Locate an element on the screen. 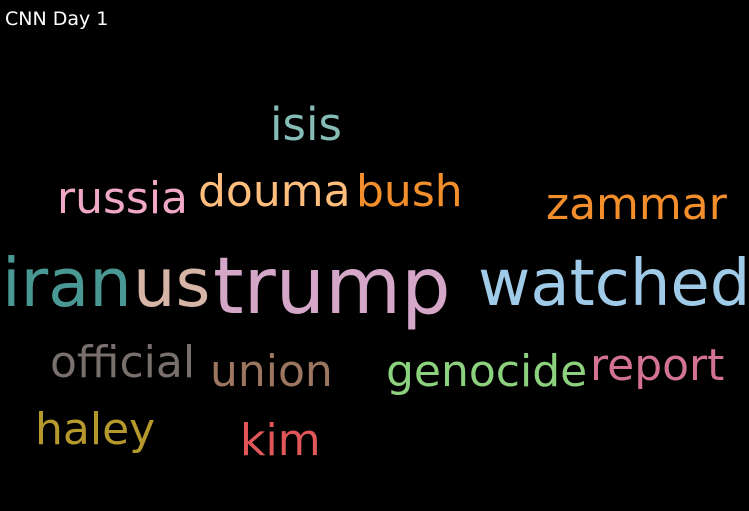  word-isis: isis is located at coordinates (306, 124).